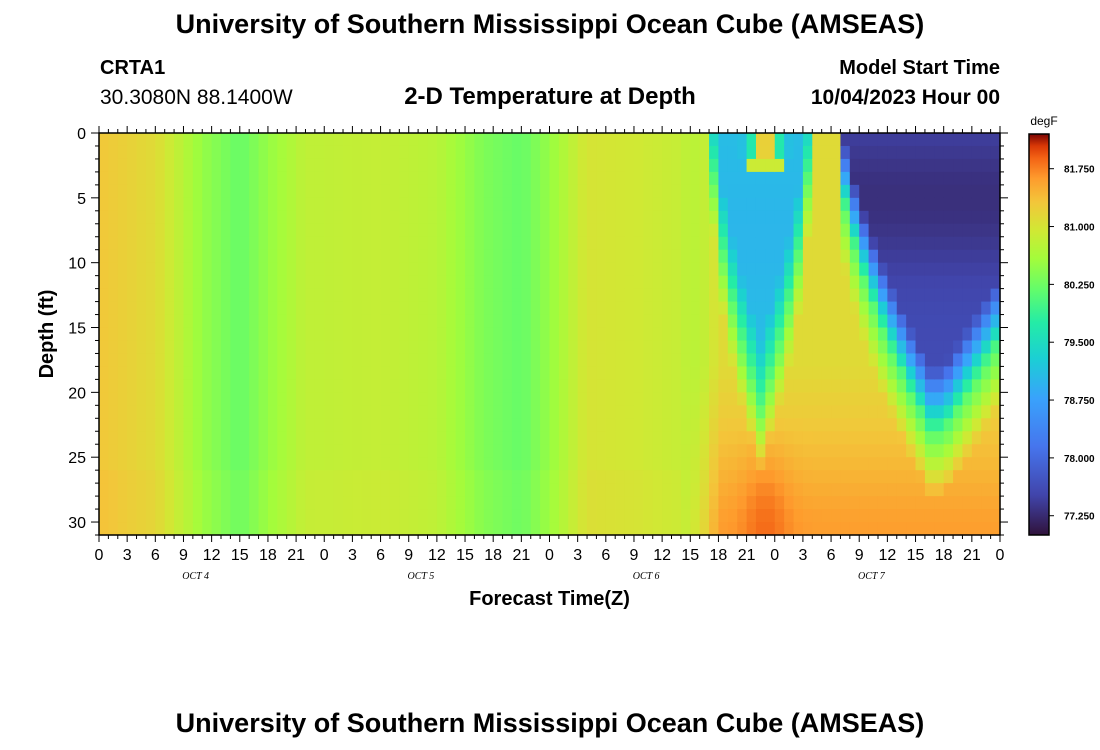 This screenshot has height=750, width=1100. What do you see at coordinates (1079, 459) in the screenshot?
I see `colorbar-tick-label: 78.000` at bounding box center [1079, 459].